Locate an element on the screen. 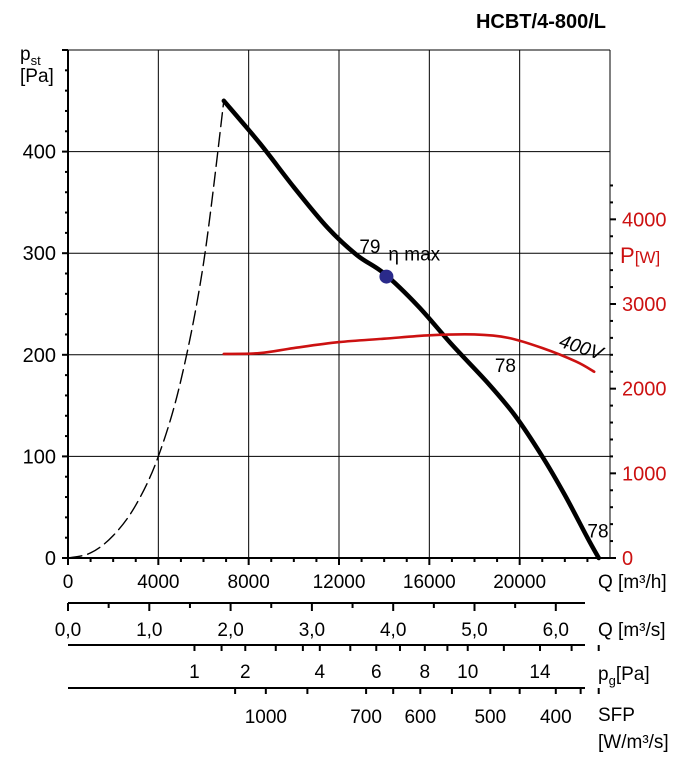 The width and height of the screenshot is (694, 761). x-tick-label: 8000 is located at coordinates (249, 582).